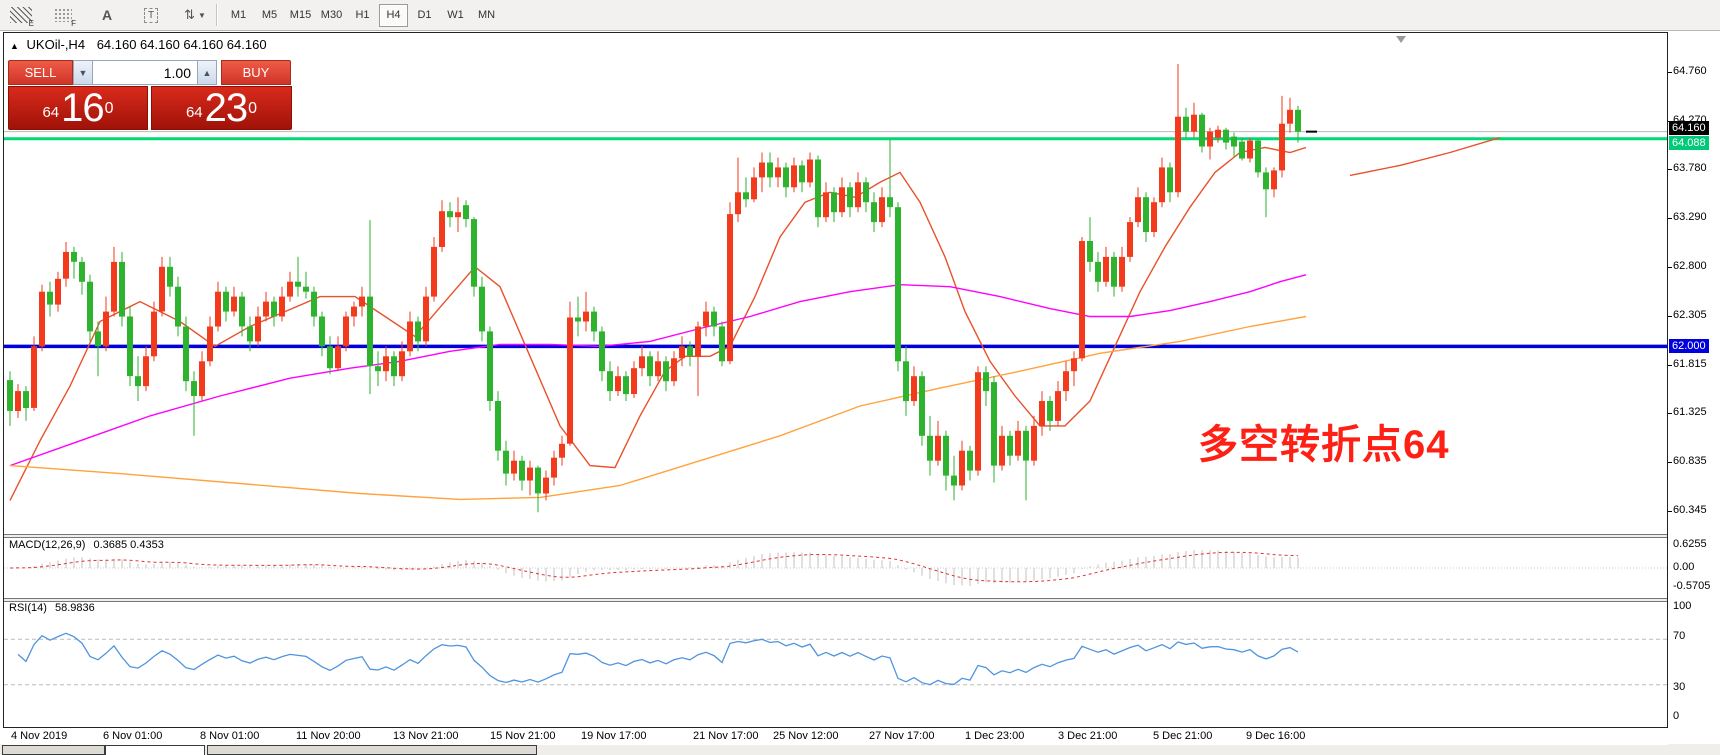 This screenshot has width=1720, height=755. I want to click on symbol-label: UKOil-,H4, so click(56, 44).